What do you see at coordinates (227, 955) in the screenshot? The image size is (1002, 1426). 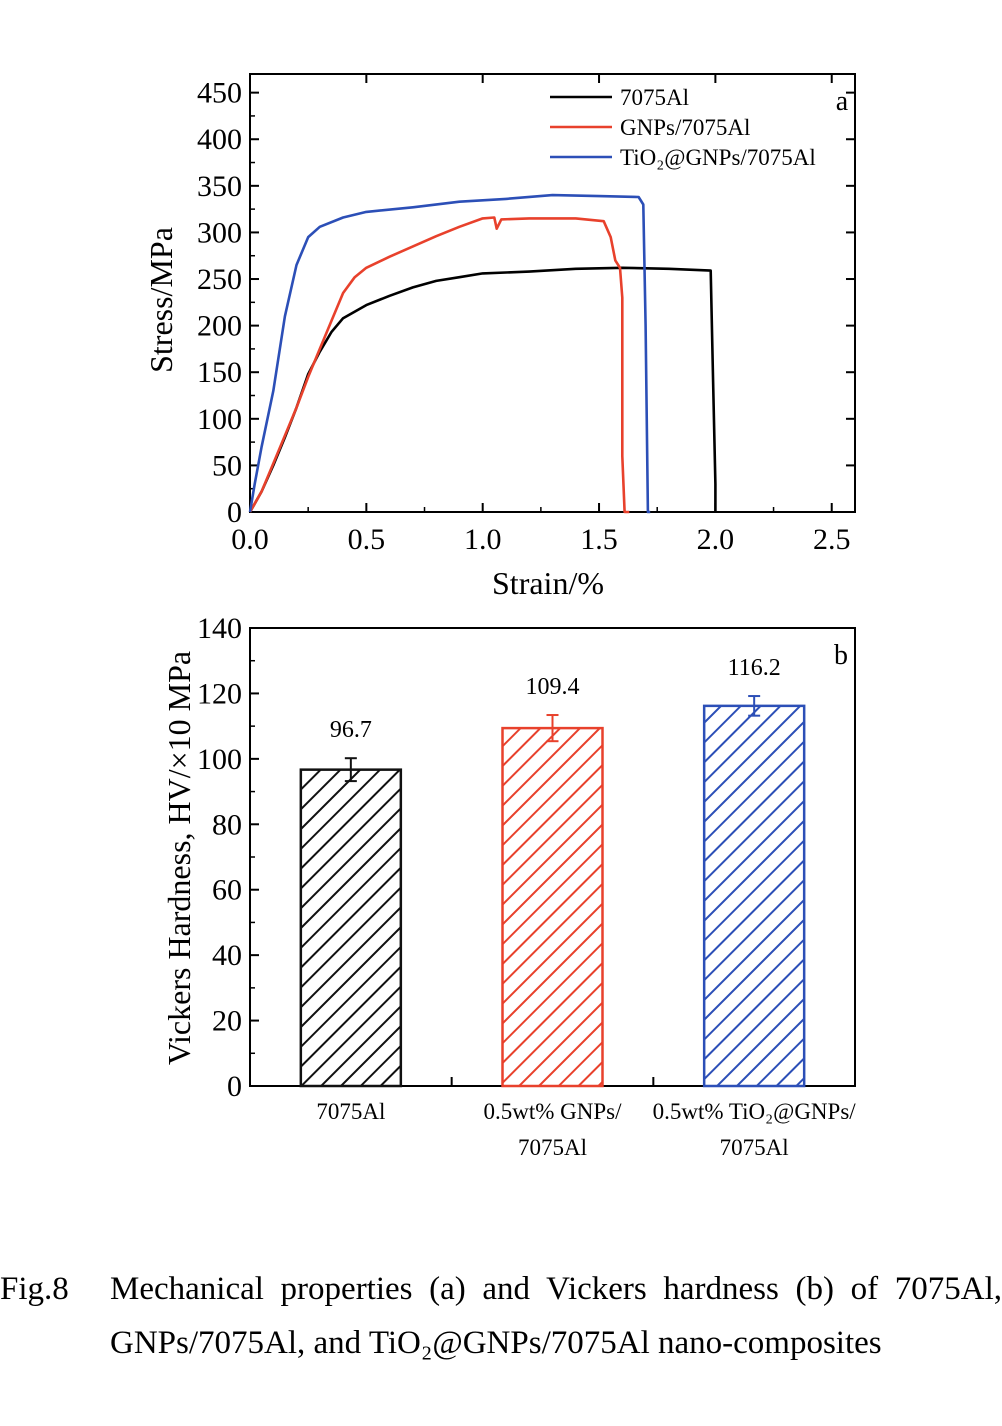 I see `y-tick-label: 40` at bounding box center [227, 955].